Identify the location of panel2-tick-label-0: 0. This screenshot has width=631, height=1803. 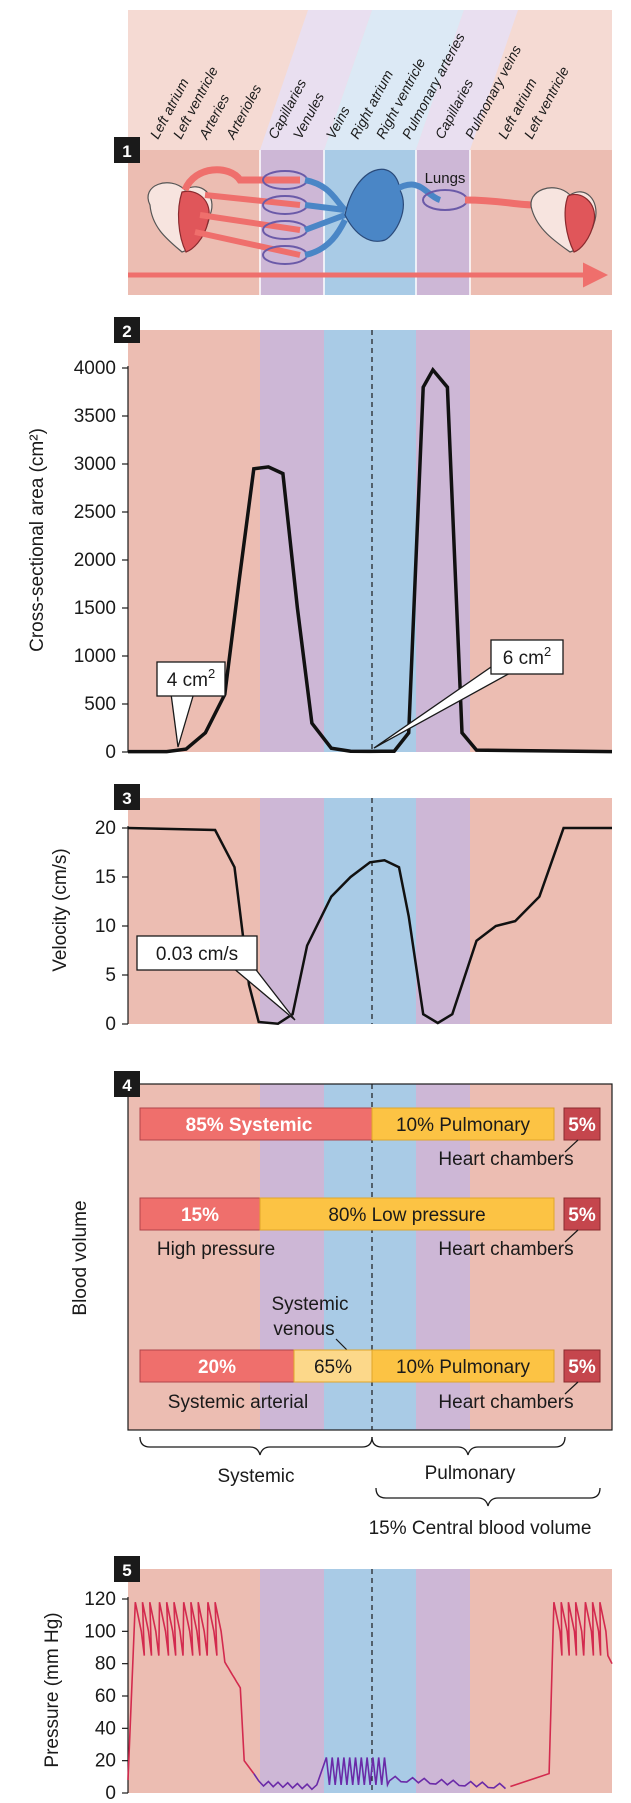
(110, 752).